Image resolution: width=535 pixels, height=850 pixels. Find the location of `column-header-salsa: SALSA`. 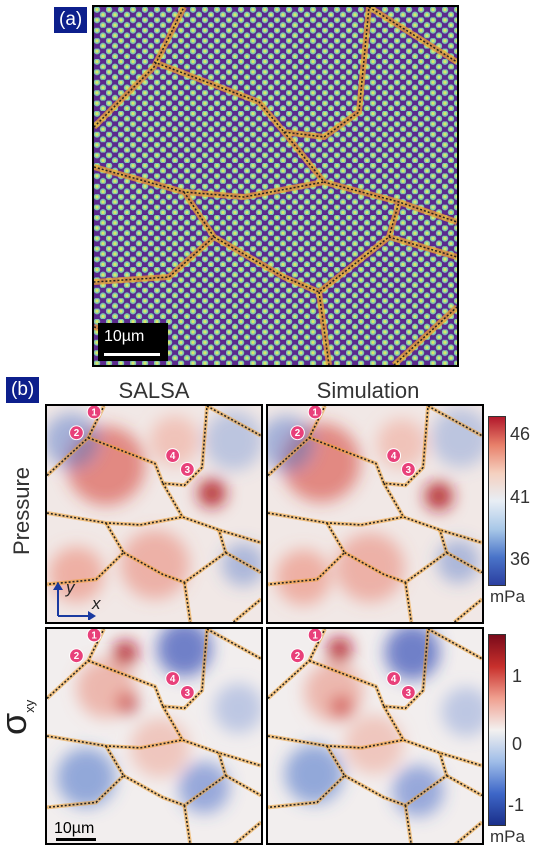

column-header-salsa: SALSA is located at coordinates (154, 390).